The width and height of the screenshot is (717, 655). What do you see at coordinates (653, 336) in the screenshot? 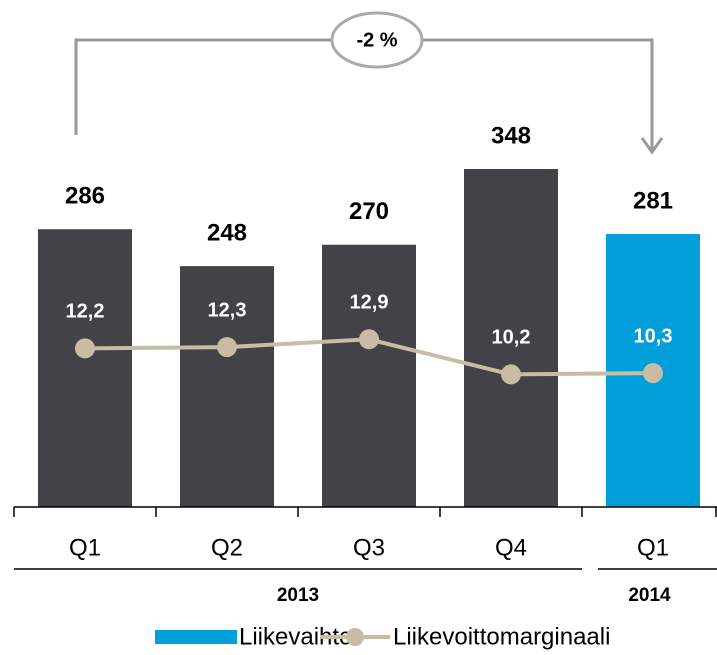
I see `line-label: 10,3` at bounding box center [653, 336].